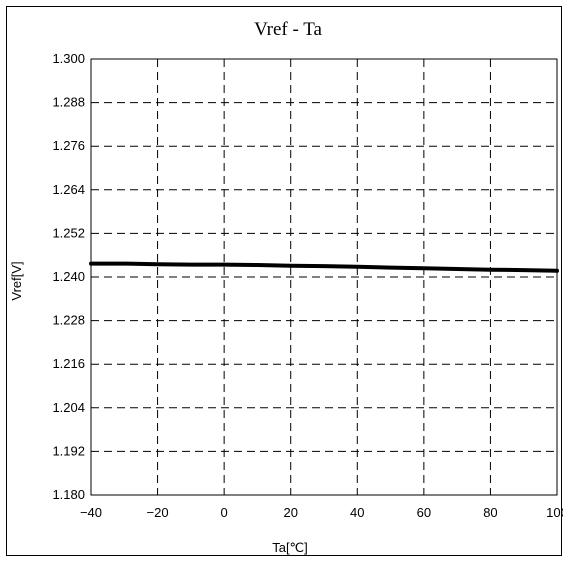 This screenshot has height=562, width=568. I want to click on x-tick-label: 60, so click(424, 512).